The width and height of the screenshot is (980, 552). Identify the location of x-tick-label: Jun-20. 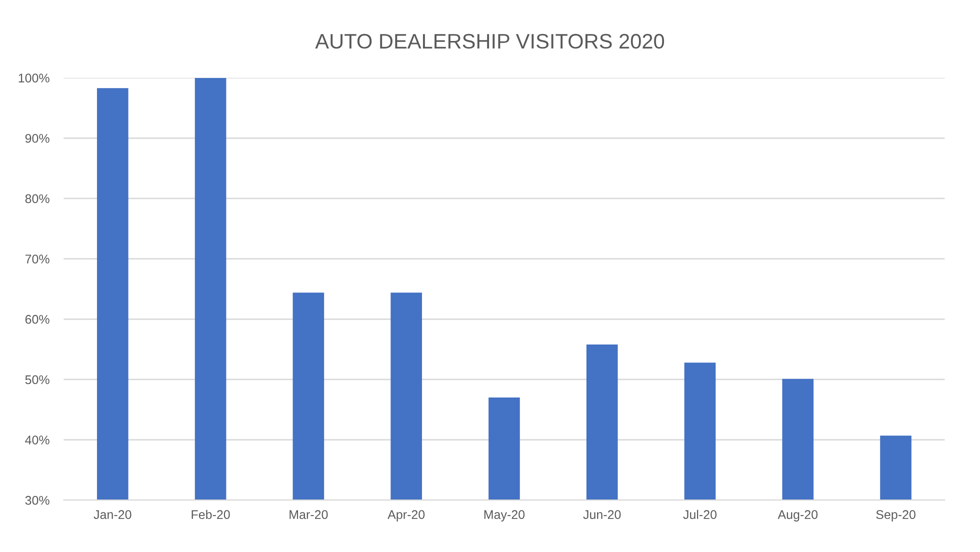
(602, 515).